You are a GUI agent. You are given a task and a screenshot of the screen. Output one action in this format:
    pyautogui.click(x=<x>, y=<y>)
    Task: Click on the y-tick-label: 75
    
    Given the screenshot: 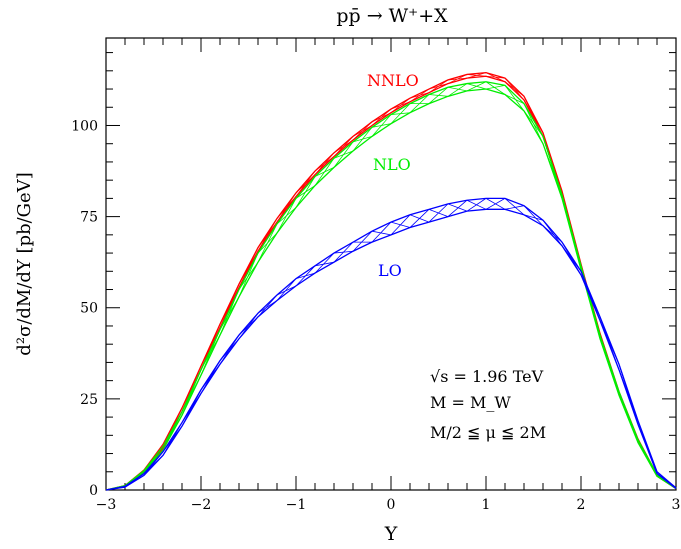 What is the action you would take?
    pyautogui.click(x=89, y=218)
    